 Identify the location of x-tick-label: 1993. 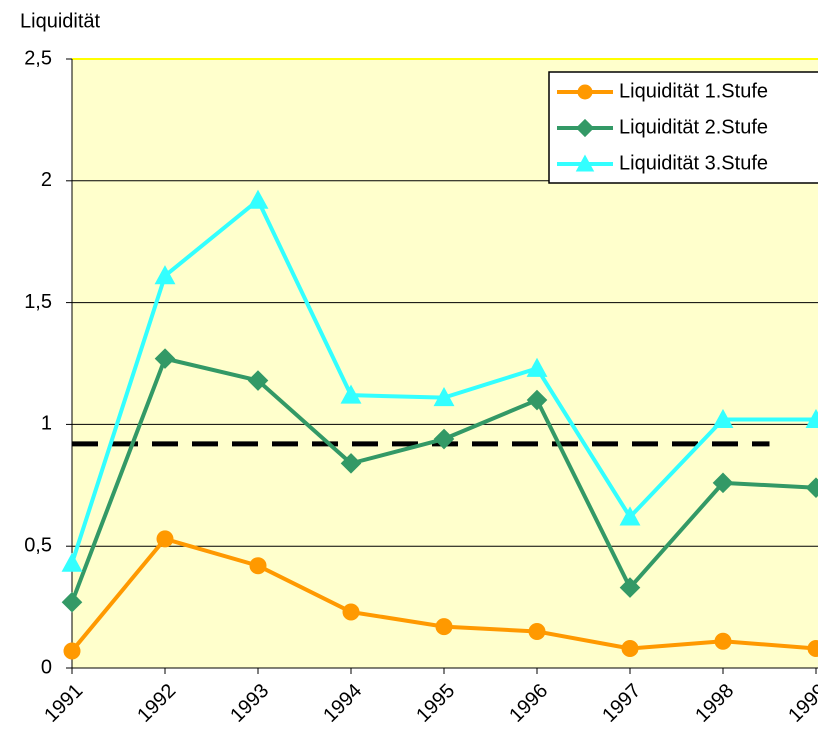
(249, 703).